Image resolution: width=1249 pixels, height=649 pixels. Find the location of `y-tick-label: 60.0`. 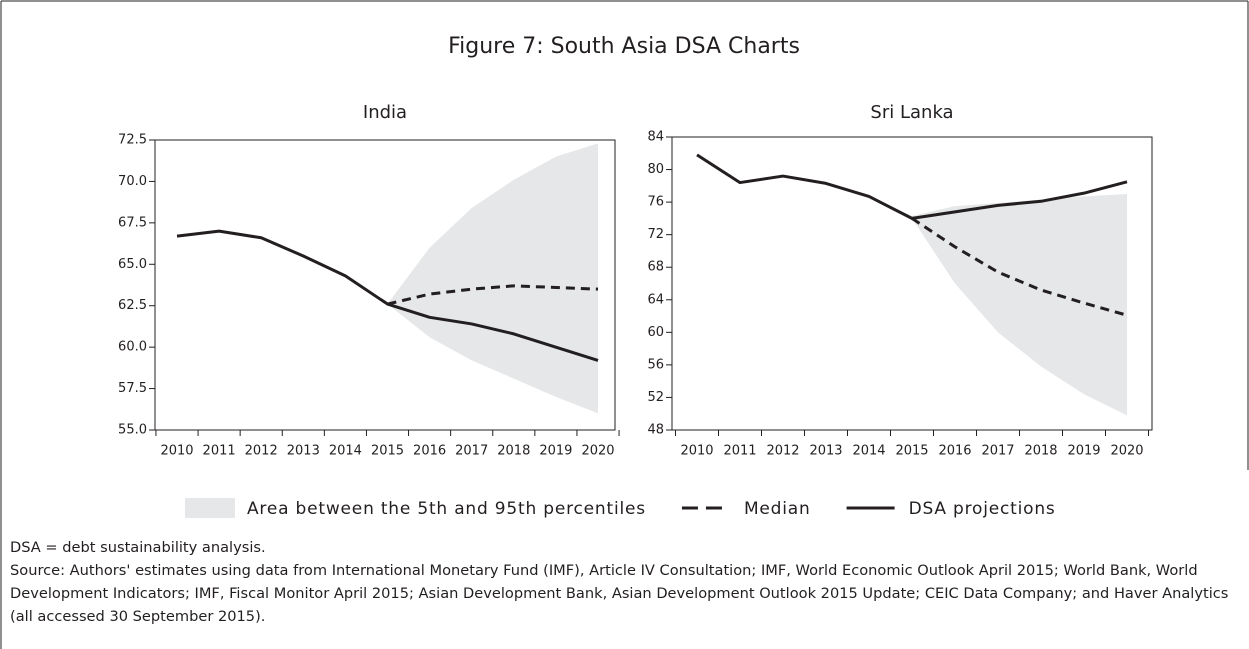

y-tick-label: 60.0 is located at coordinates (132, 347).